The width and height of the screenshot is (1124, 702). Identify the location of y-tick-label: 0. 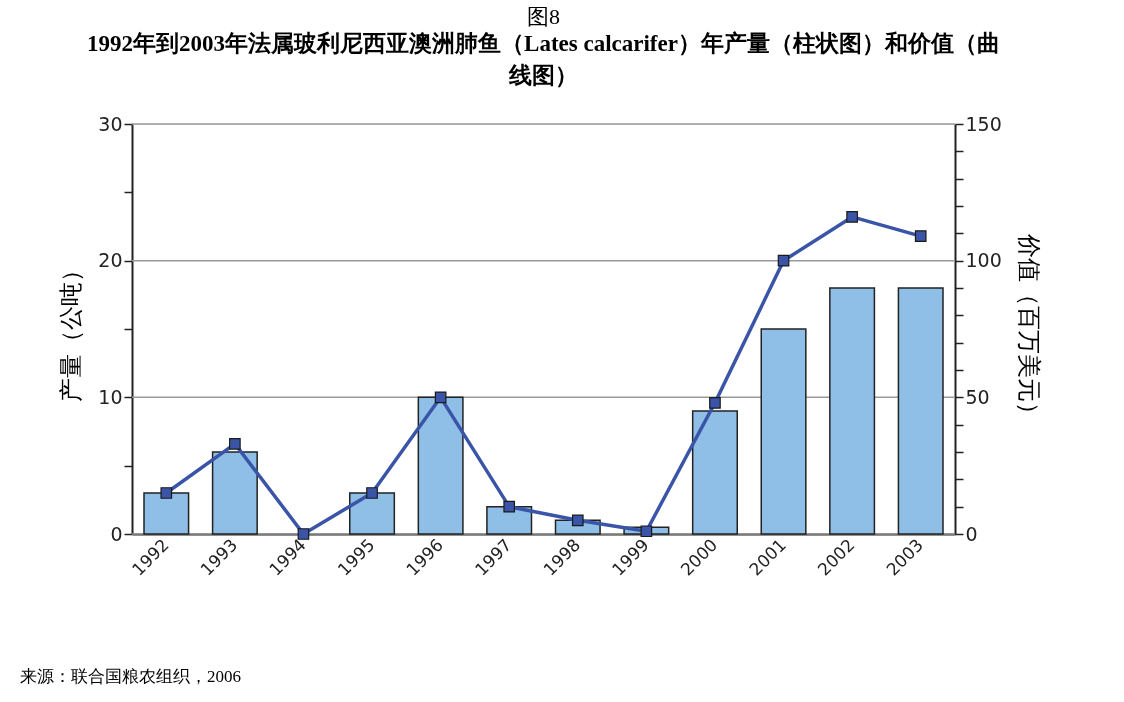
(116, 533).